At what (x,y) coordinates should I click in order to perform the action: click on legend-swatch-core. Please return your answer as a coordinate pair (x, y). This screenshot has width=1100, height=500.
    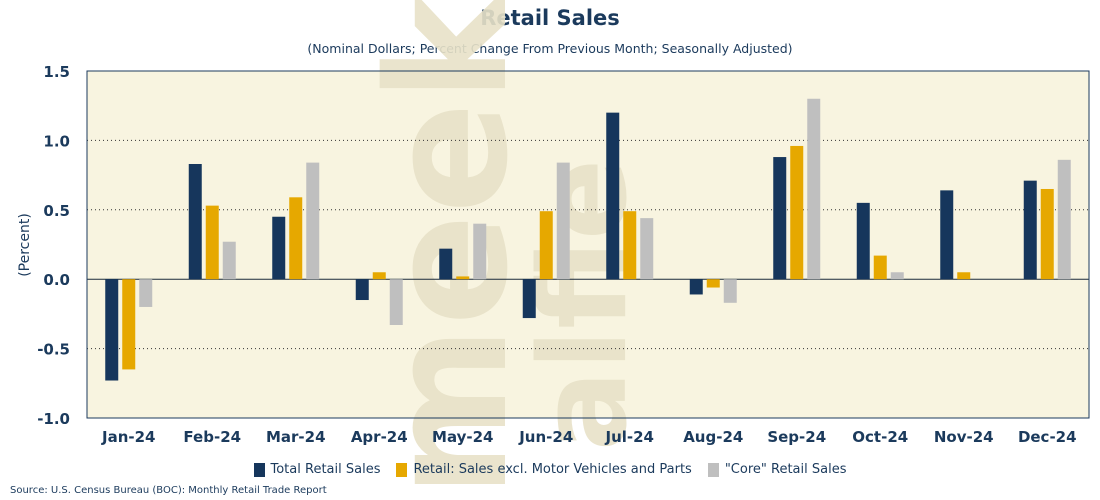
    Looking at the image, I should click on (713, 469).